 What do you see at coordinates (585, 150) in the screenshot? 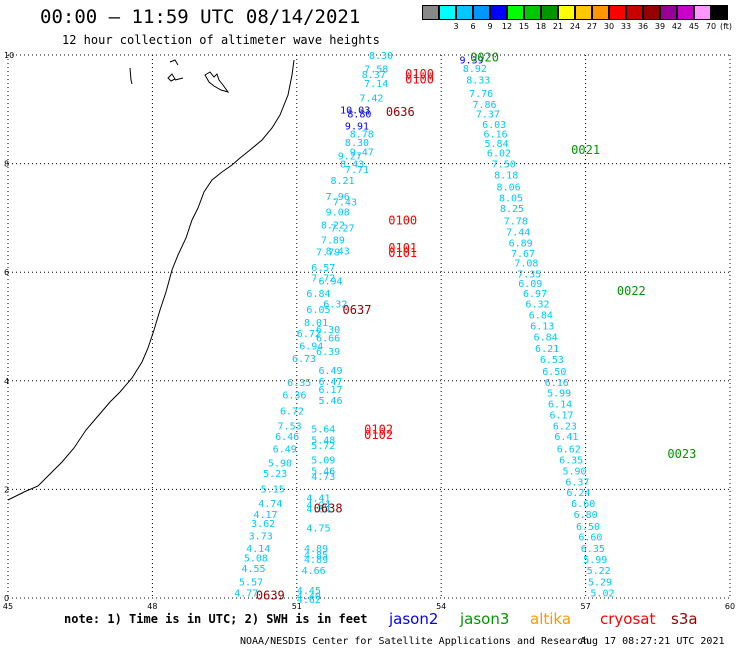
I see `pass-time-label: 0021` at bounding box center [585, 150].